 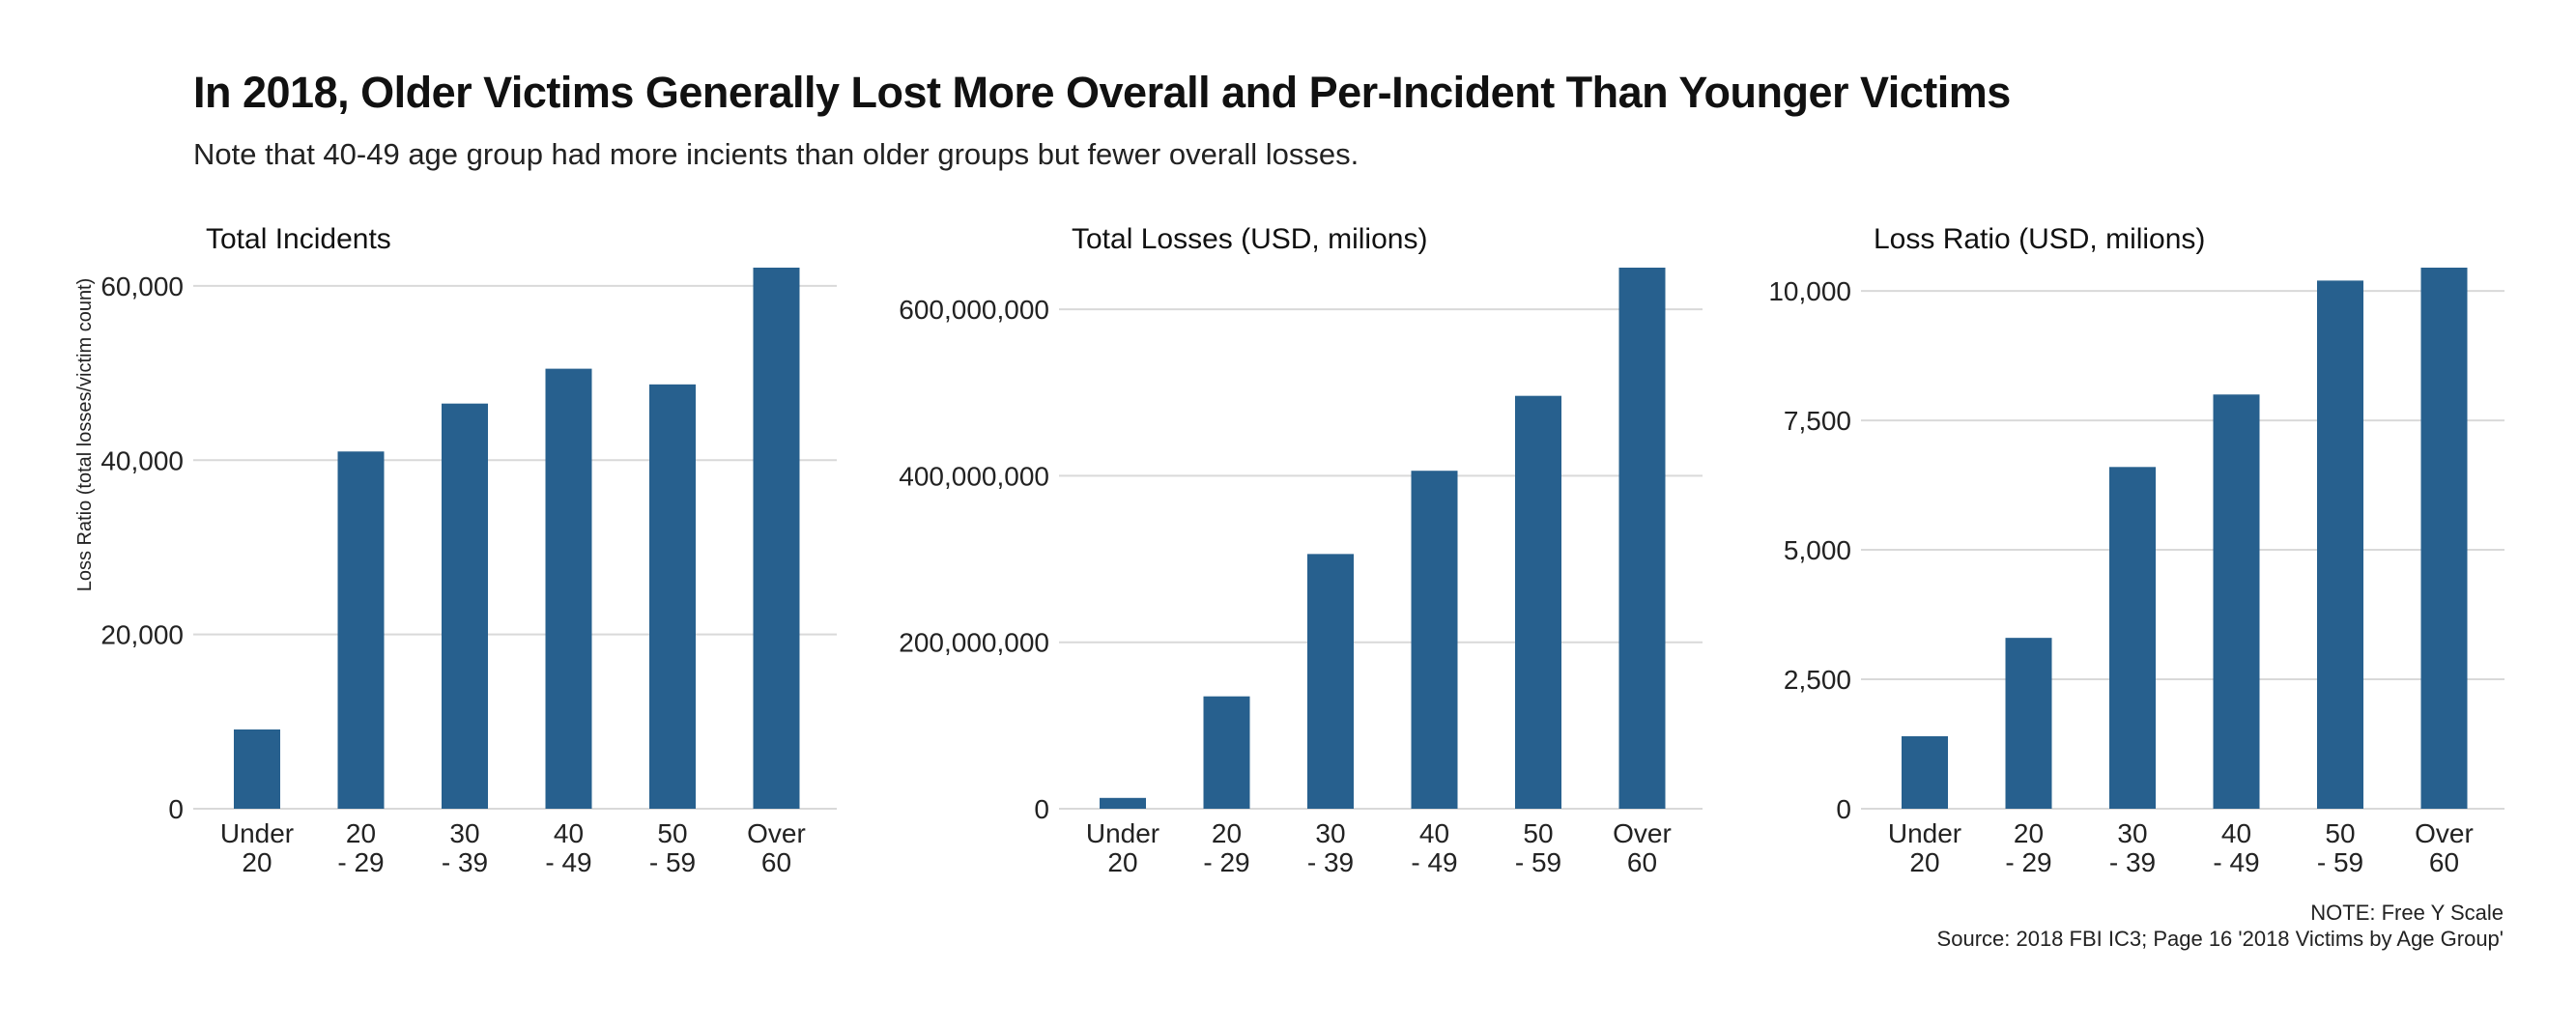 What do you see at coordinates (1818, 550) in the screenshot?
I see `y-tick-label: 5,000` at bounding box center [1818, 550].